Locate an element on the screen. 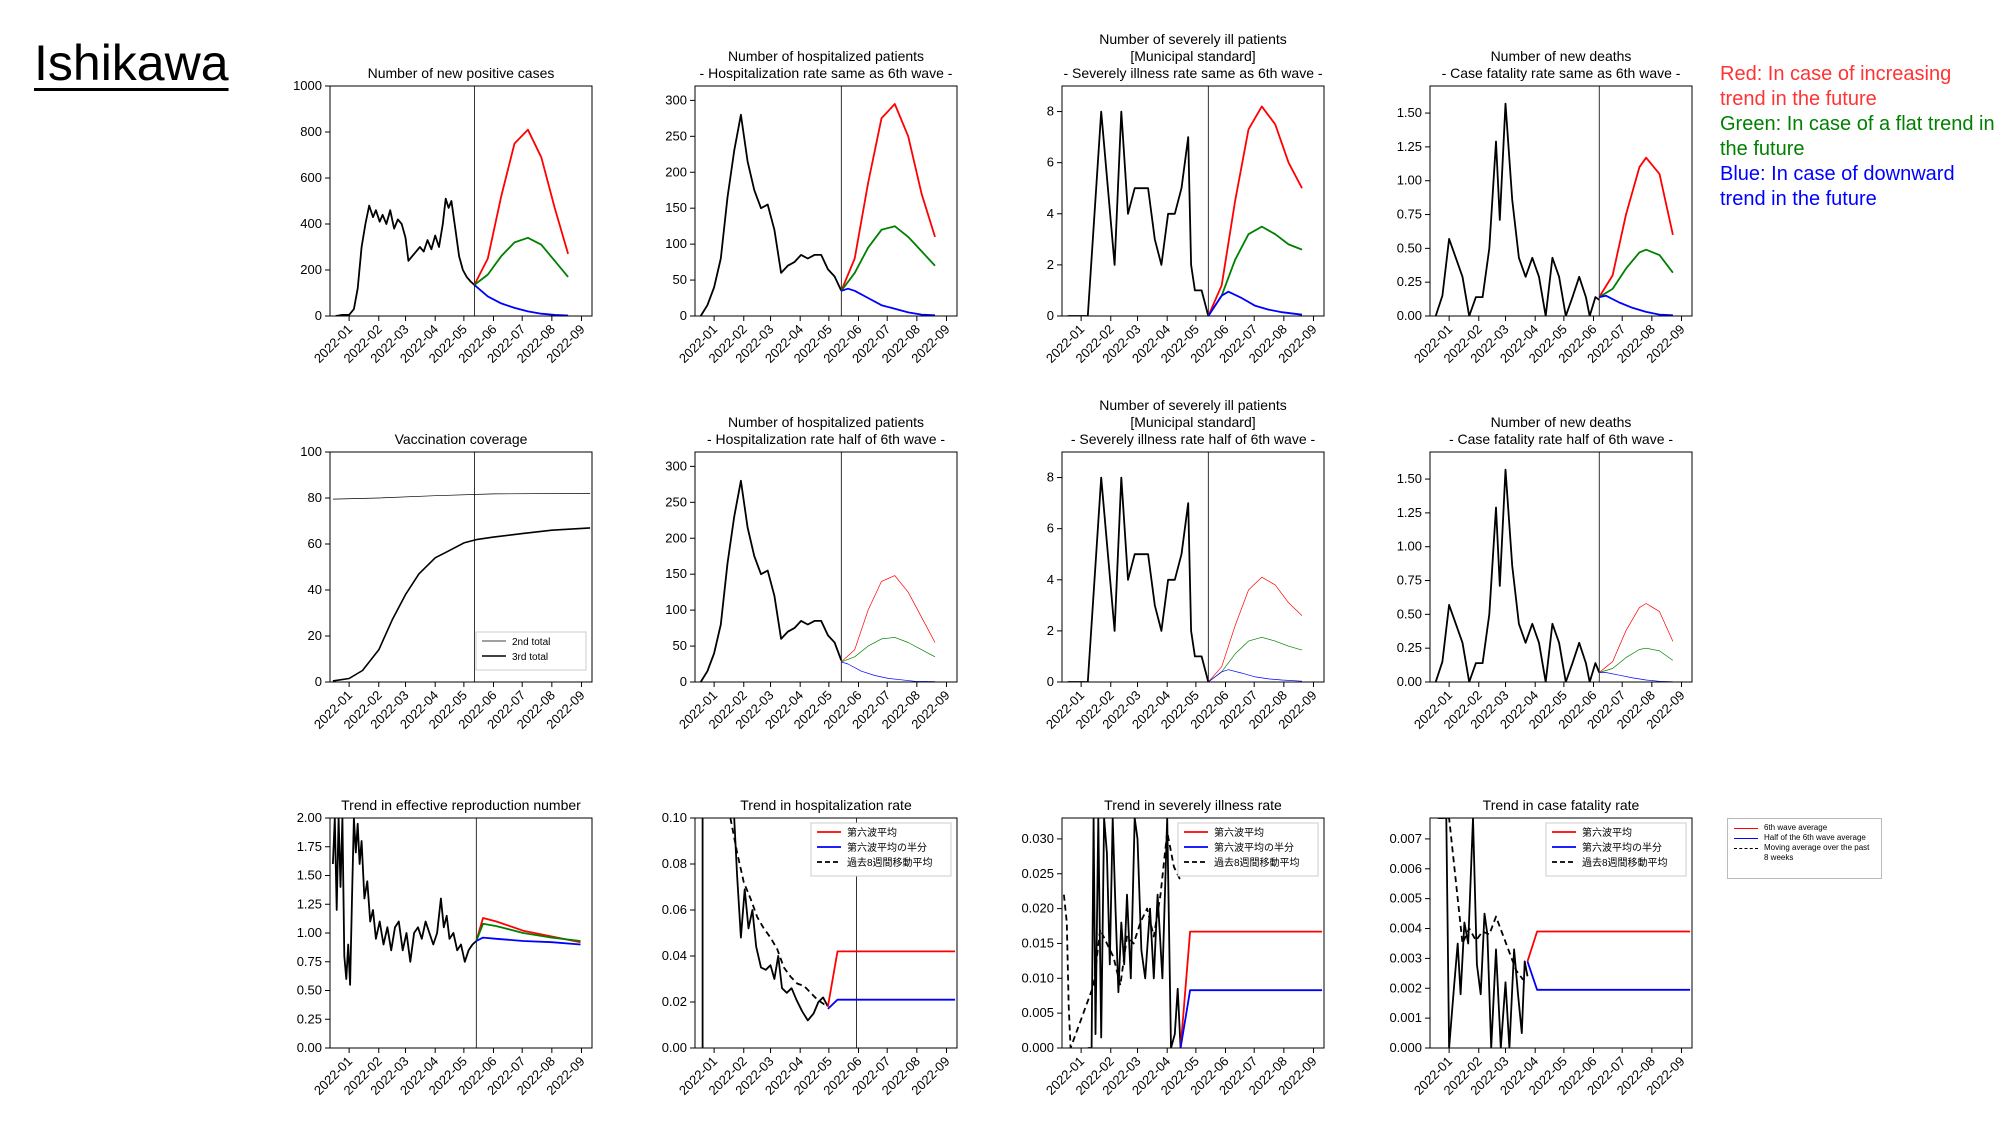 Image resolution: width=2000 pixels, height=1125 pixels. y-tick-label: 800 is located at coordinates (311, 131).